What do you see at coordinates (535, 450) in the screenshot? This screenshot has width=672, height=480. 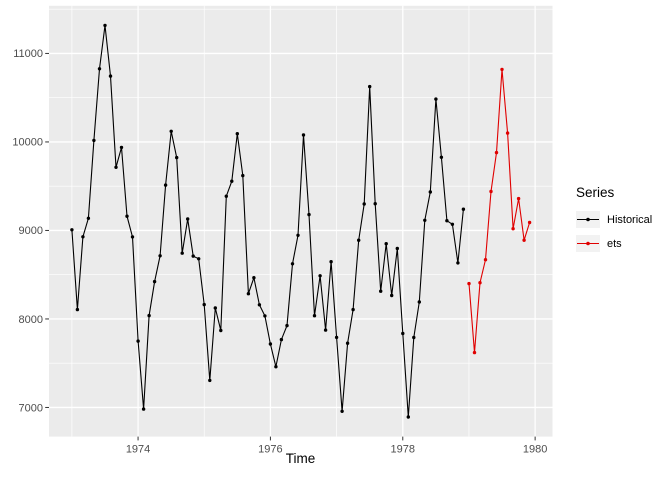 I see `x-tick-label: 1980` at bounding box center [535, 450].